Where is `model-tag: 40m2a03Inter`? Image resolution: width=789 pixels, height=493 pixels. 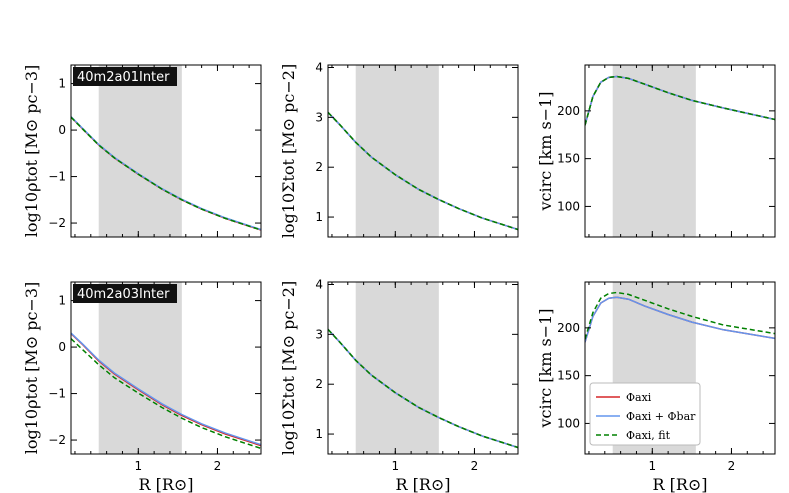 model-tag: 40m2a03Inter is located at coordinates (123, 294).